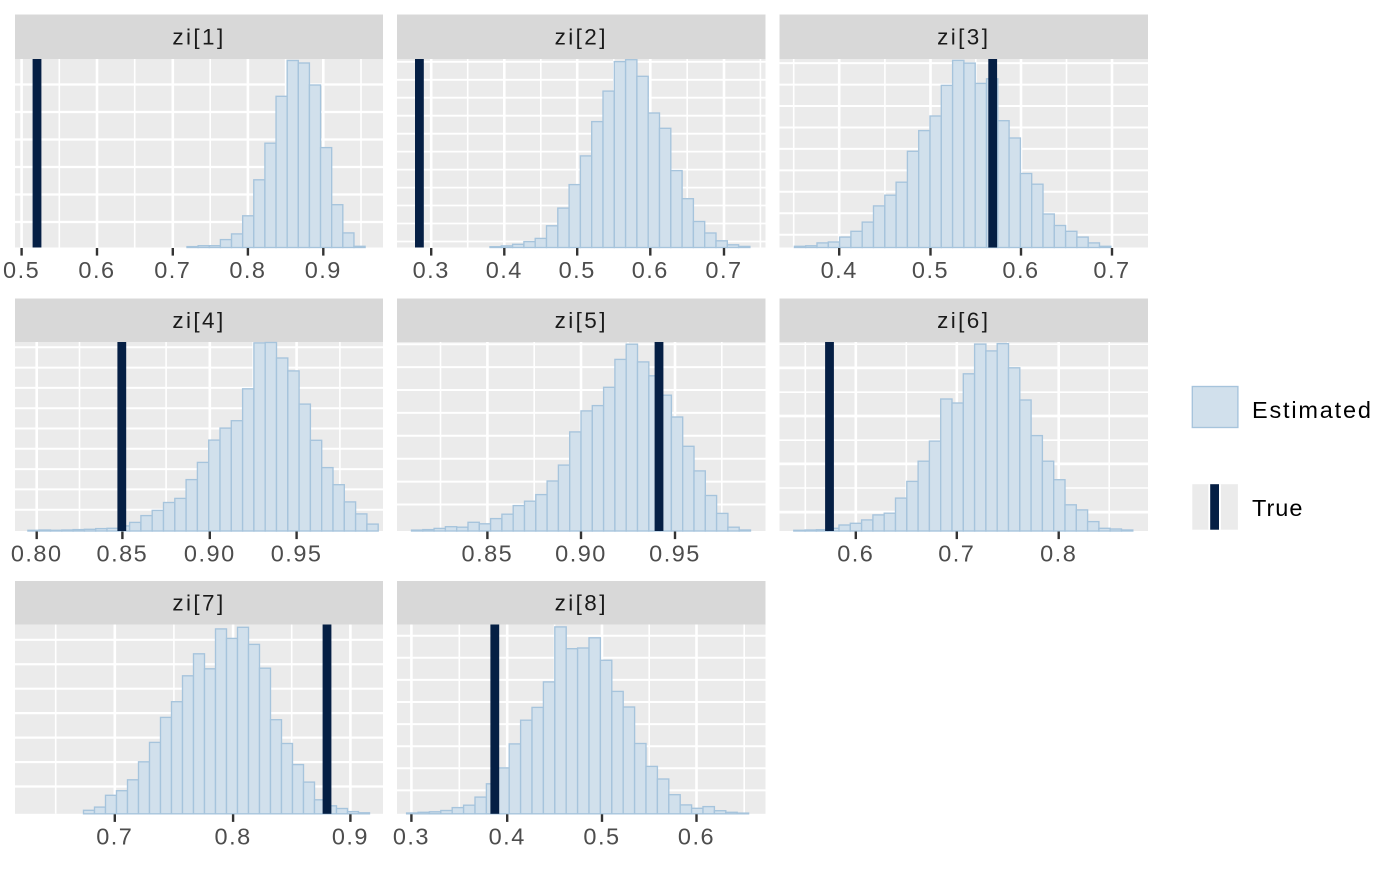  I want to click on svg-text: zi[1], so click(198, 37).